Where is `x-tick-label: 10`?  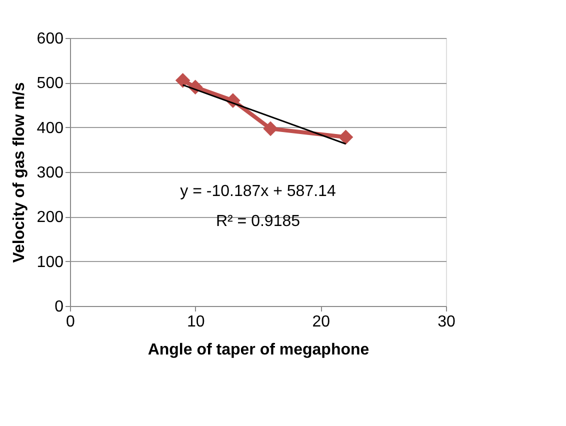
x-tick-label: 10 is located at coordinates (195, 322).